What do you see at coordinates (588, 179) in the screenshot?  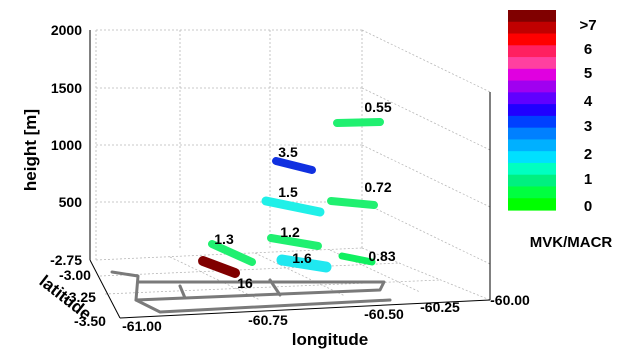 I see `colorbar-tick-label: 1` at bounding box center [588, 179].